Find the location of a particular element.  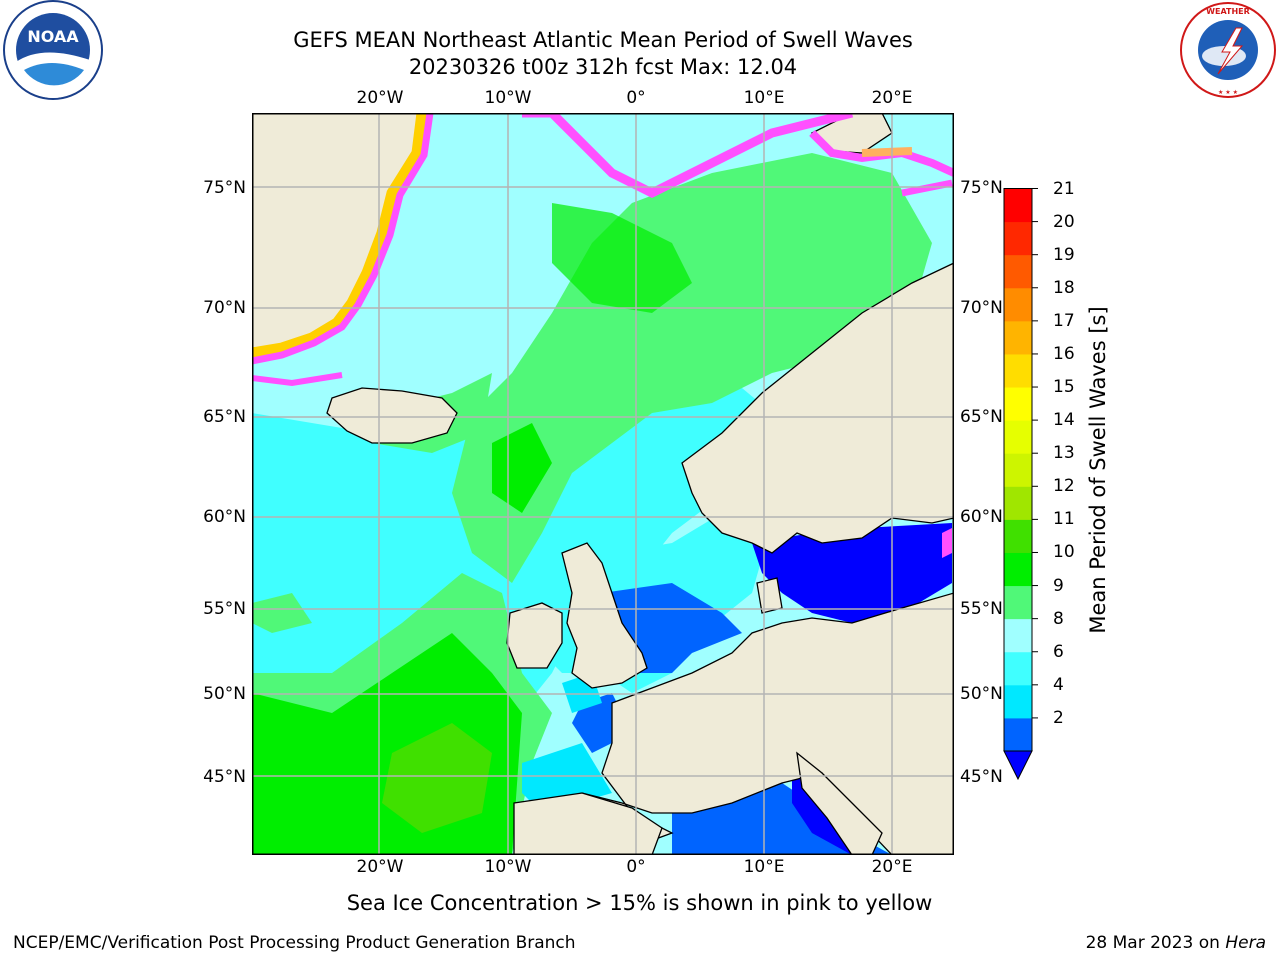

colorbar-tick-label: 13 is located at coordinates (1064, 453).